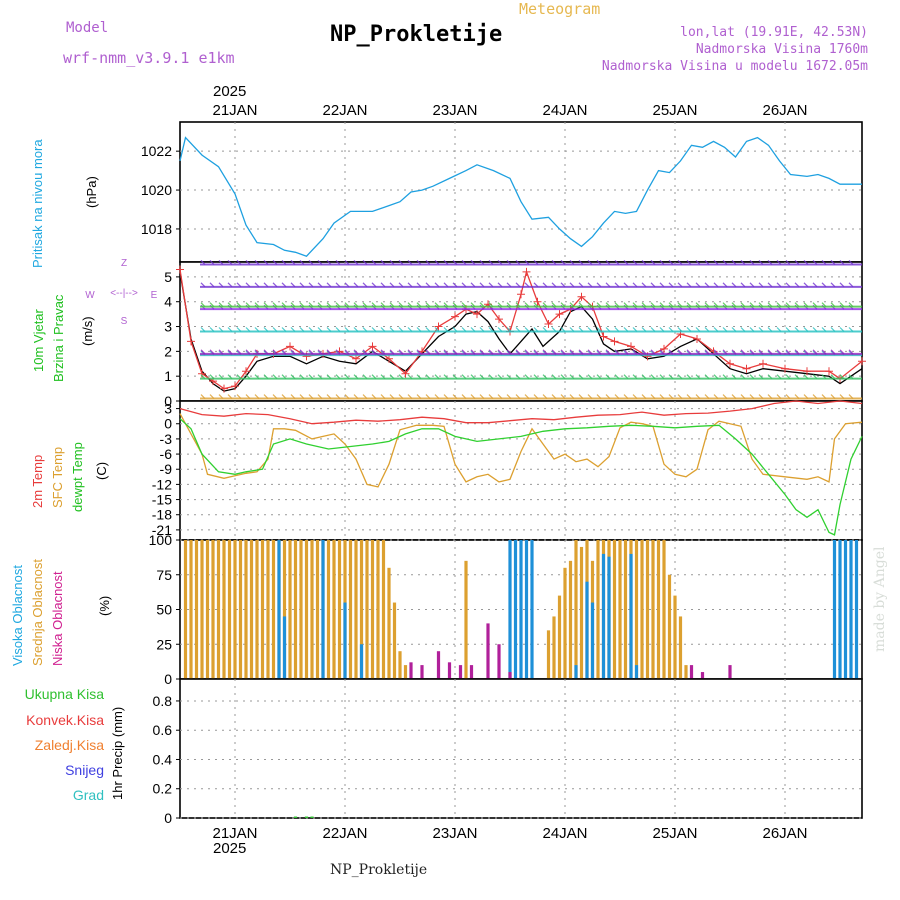 The height and width of the screenshot is (900, 900). I want to click on footer-station: NP_Prokletije, so click(379, 870).